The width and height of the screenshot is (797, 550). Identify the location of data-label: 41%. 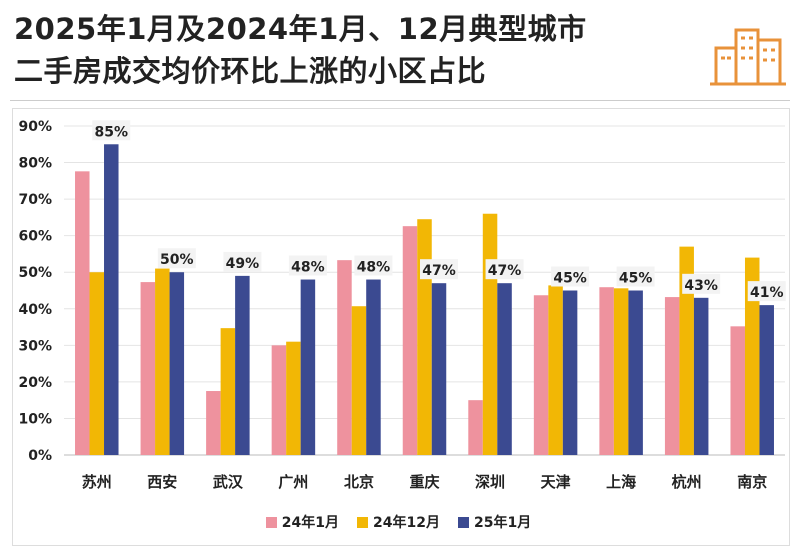
(767, 293).